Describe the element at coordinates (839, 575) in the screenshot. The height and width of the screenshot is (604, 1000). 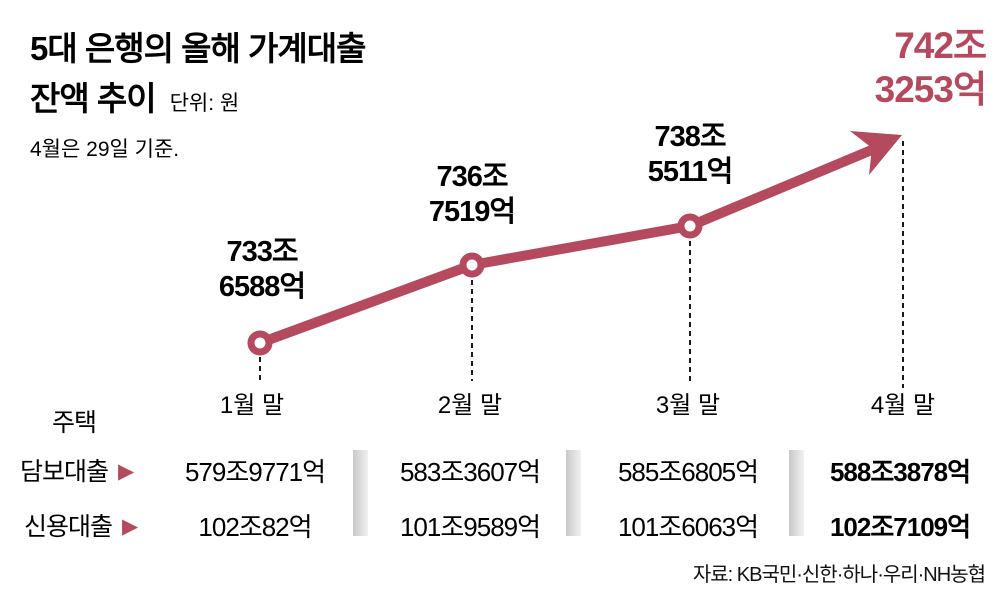
I see `source-credit: 자료: KB국민·신한·하나·우리·NH농협` at that location.